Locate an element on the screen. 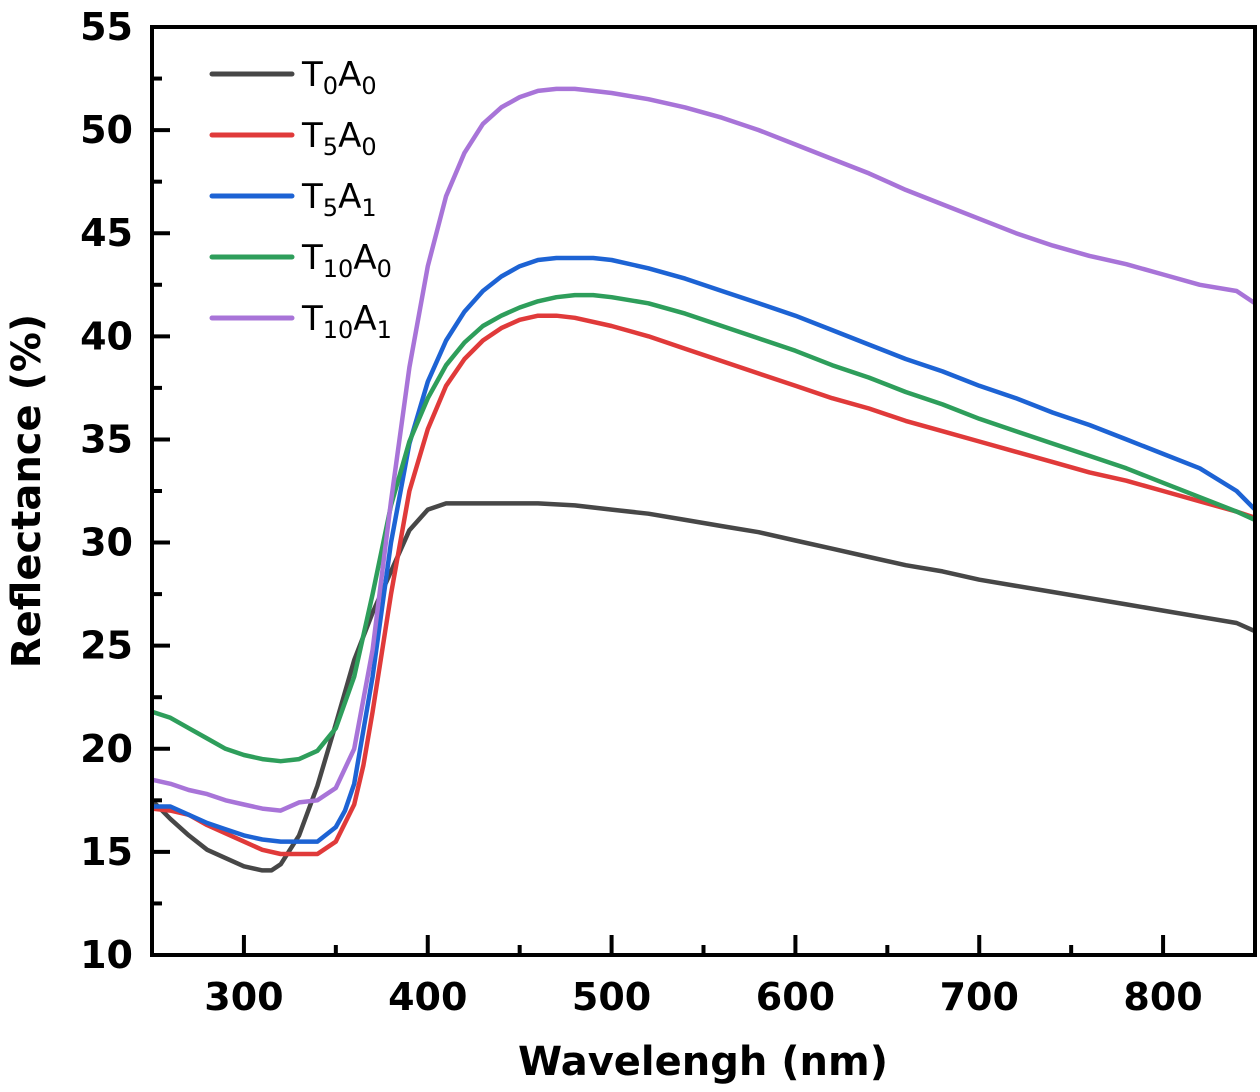 This screenshot has width=1260, height=1092. legend-label: T0A0 is located at coordinates (339, 77).